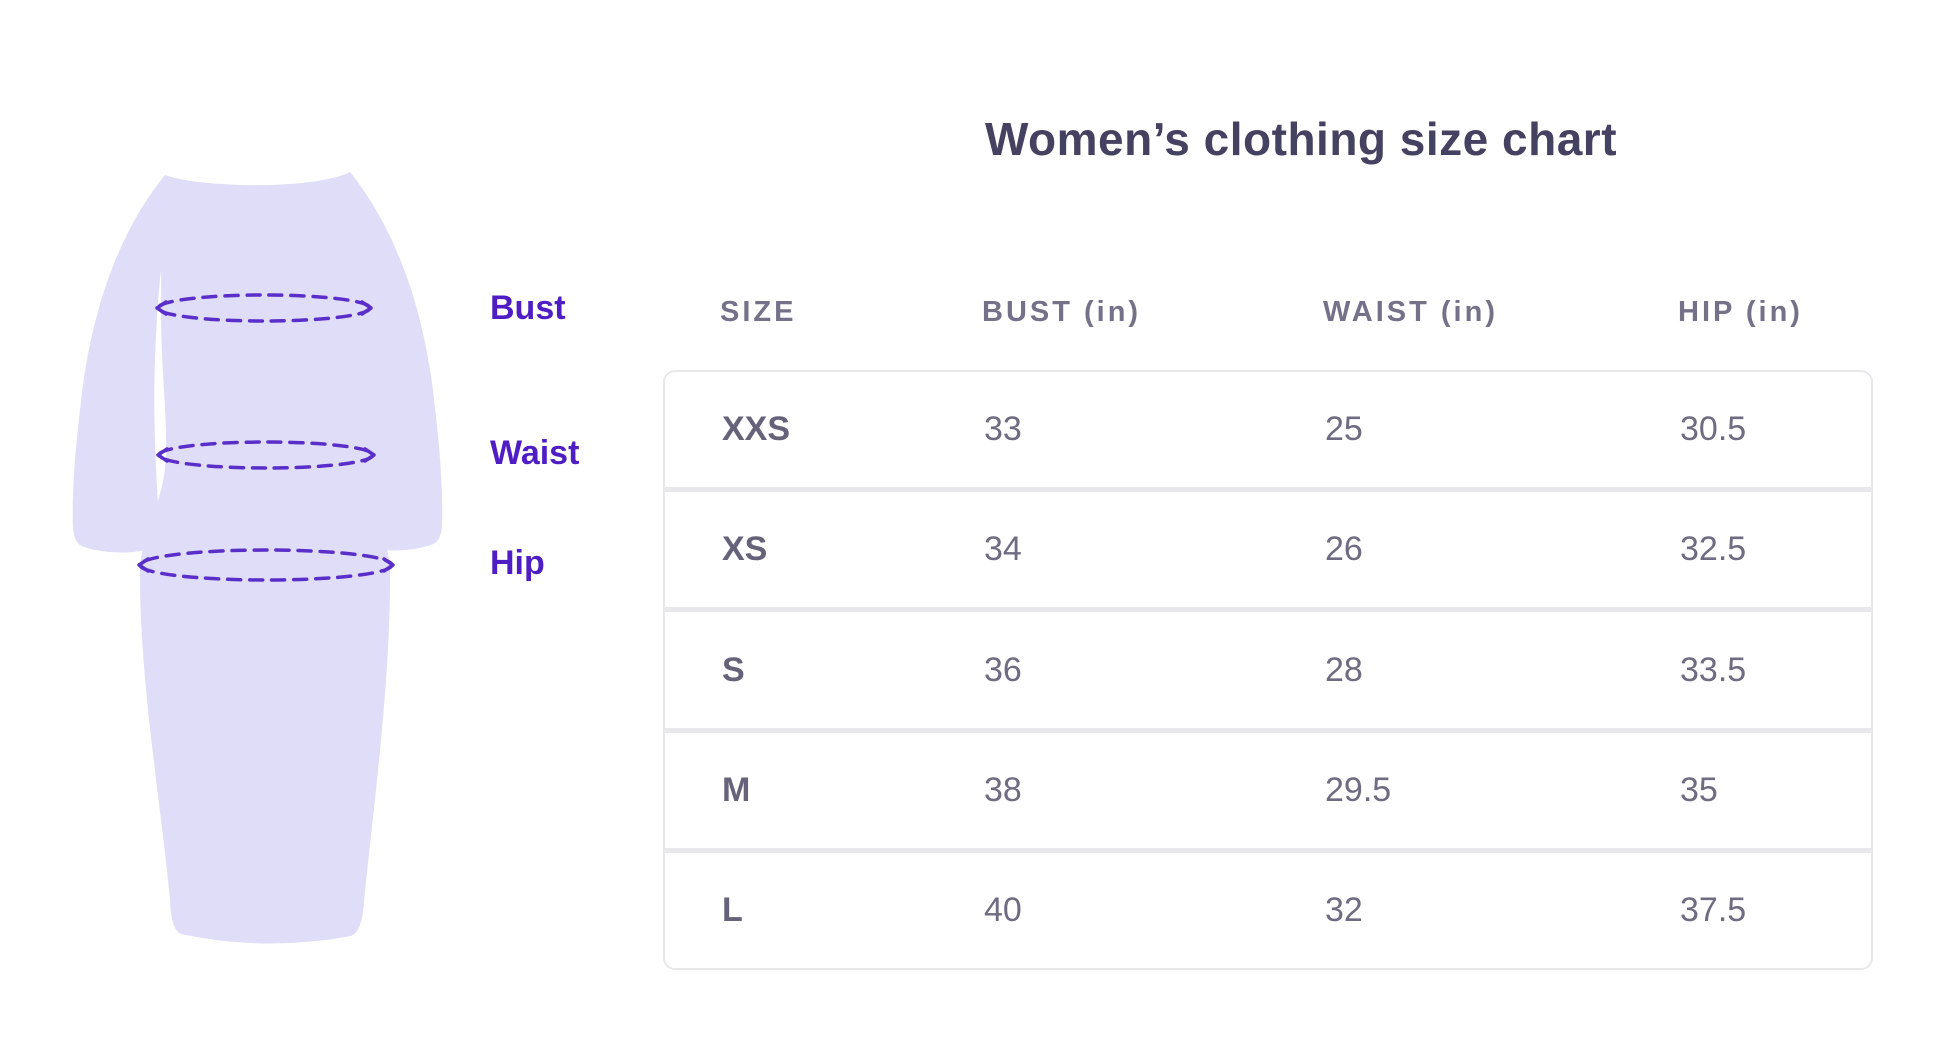 The height and width of the screenshot is (1038, 1946). I want to click on table-row: XXS 33 25 30.5, so click(1268, 429).